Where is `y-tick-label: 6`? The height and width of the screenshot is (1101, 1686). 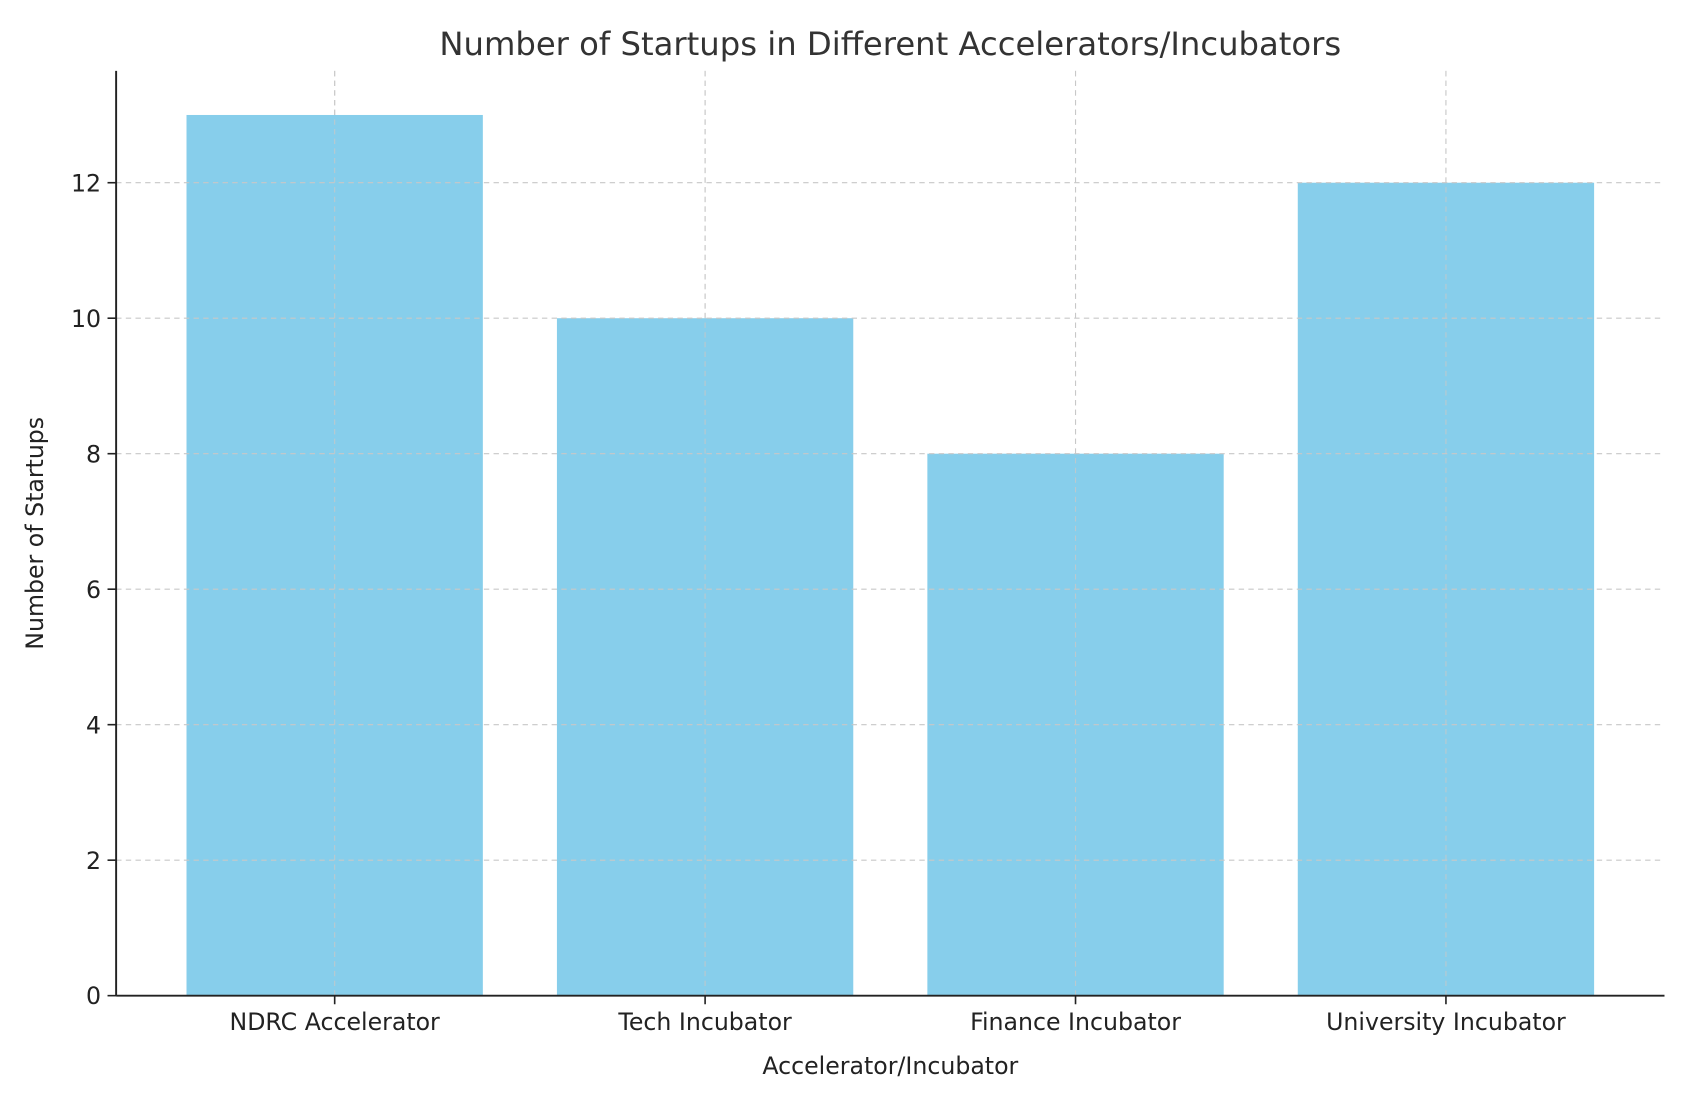
y-tick-label: 6 is located at coordinates (93, 590).